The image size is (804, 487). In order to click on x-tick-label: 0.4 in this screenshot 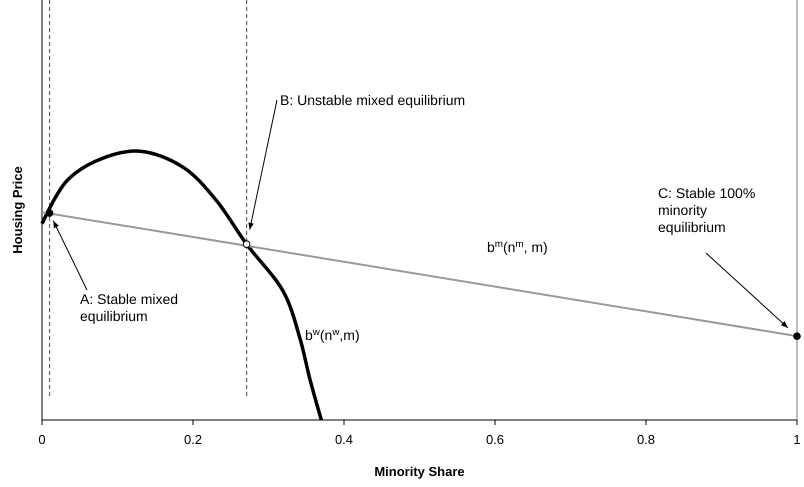, I will do `click(344, 439)`.